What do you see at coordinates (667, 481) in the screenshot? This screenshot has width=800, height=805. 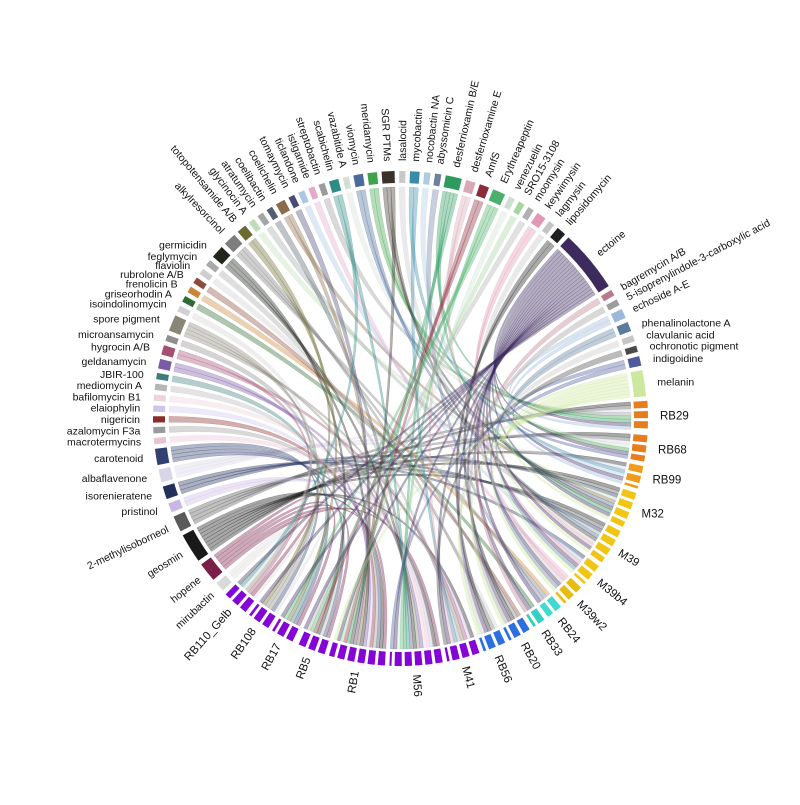 I see `label-RB99: RB99` at bounding box center [667, 481].